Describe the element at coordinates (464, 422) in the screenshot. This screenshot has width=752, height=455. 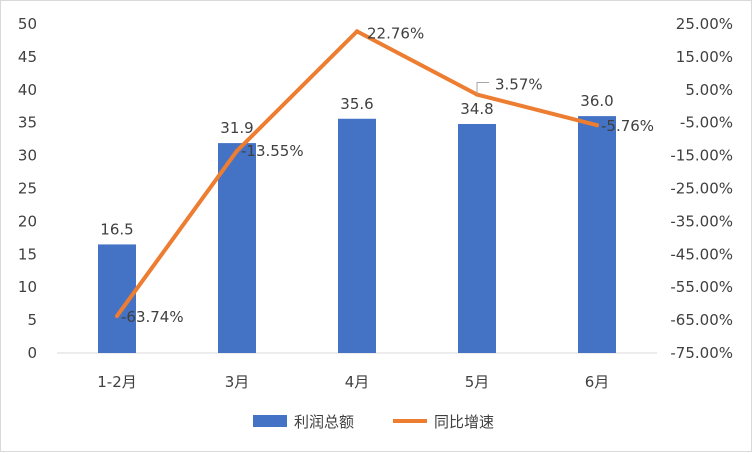
I see `legend-line-label: 同比增速` at that location.